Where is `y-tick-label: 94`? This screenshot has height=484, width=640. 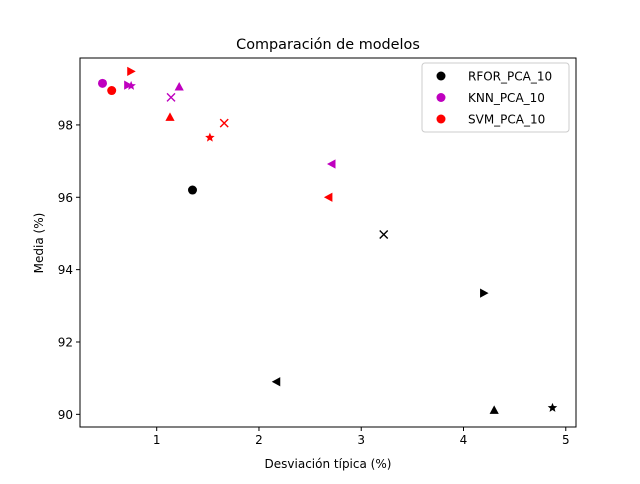 y-tick-label: 94 is located at coordinates (65, 270).